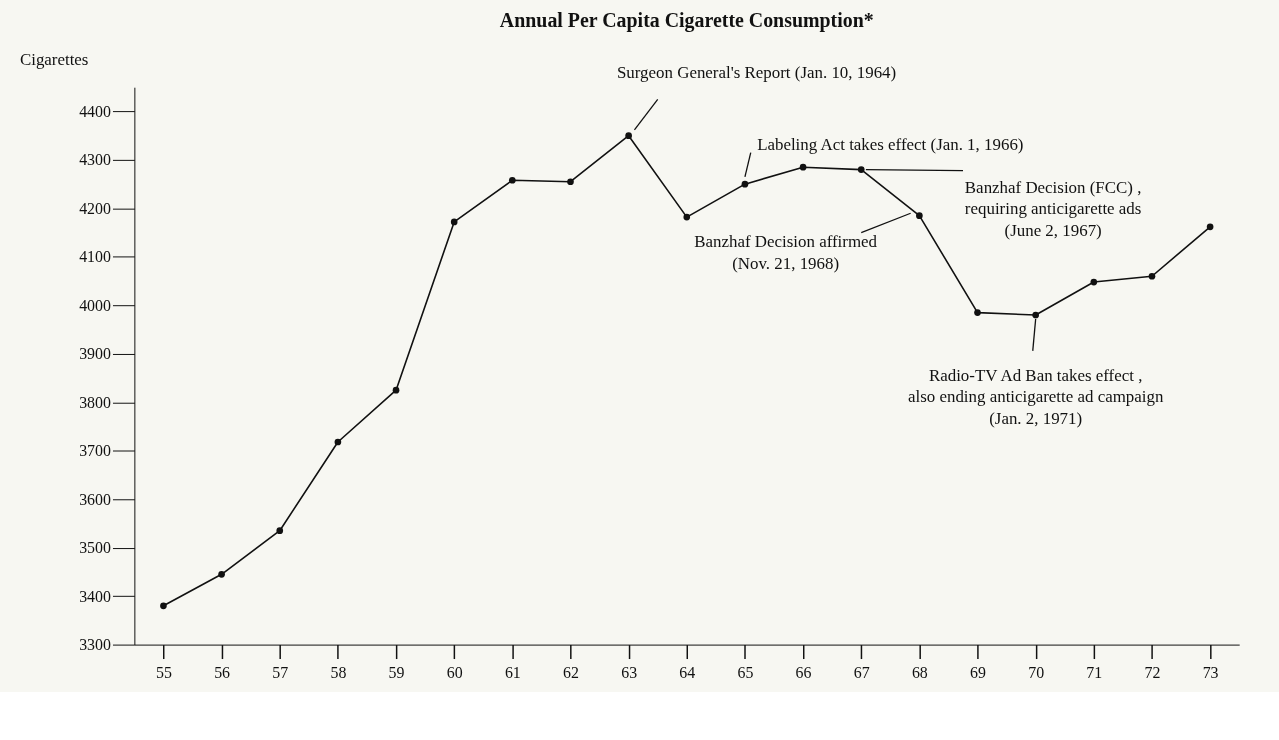 This screenshot has width=1279, height=740. I want to click on y-tick-label: 3700, so click(95, 451).